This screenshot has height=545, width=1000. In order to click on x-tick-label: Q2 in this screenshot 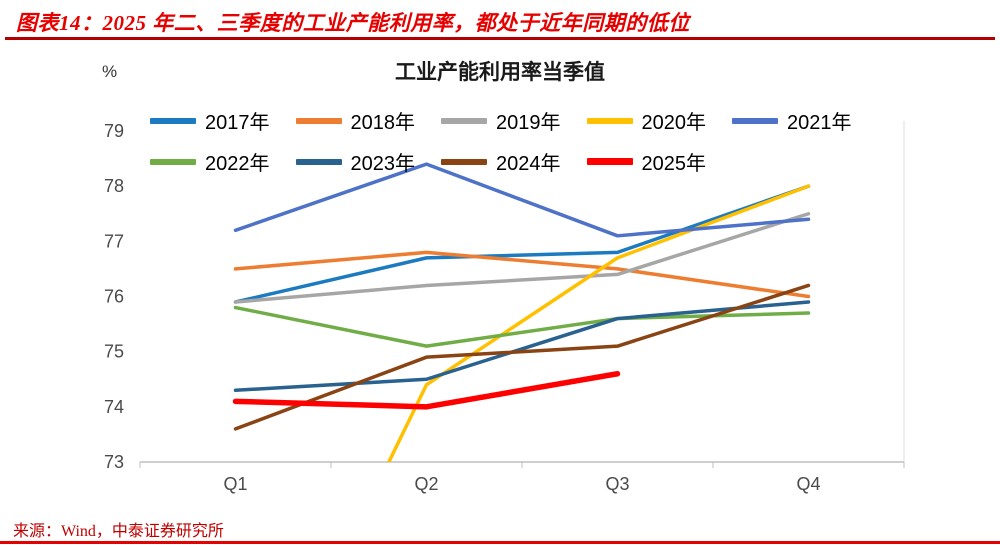, I will do `click(426, 484)`.